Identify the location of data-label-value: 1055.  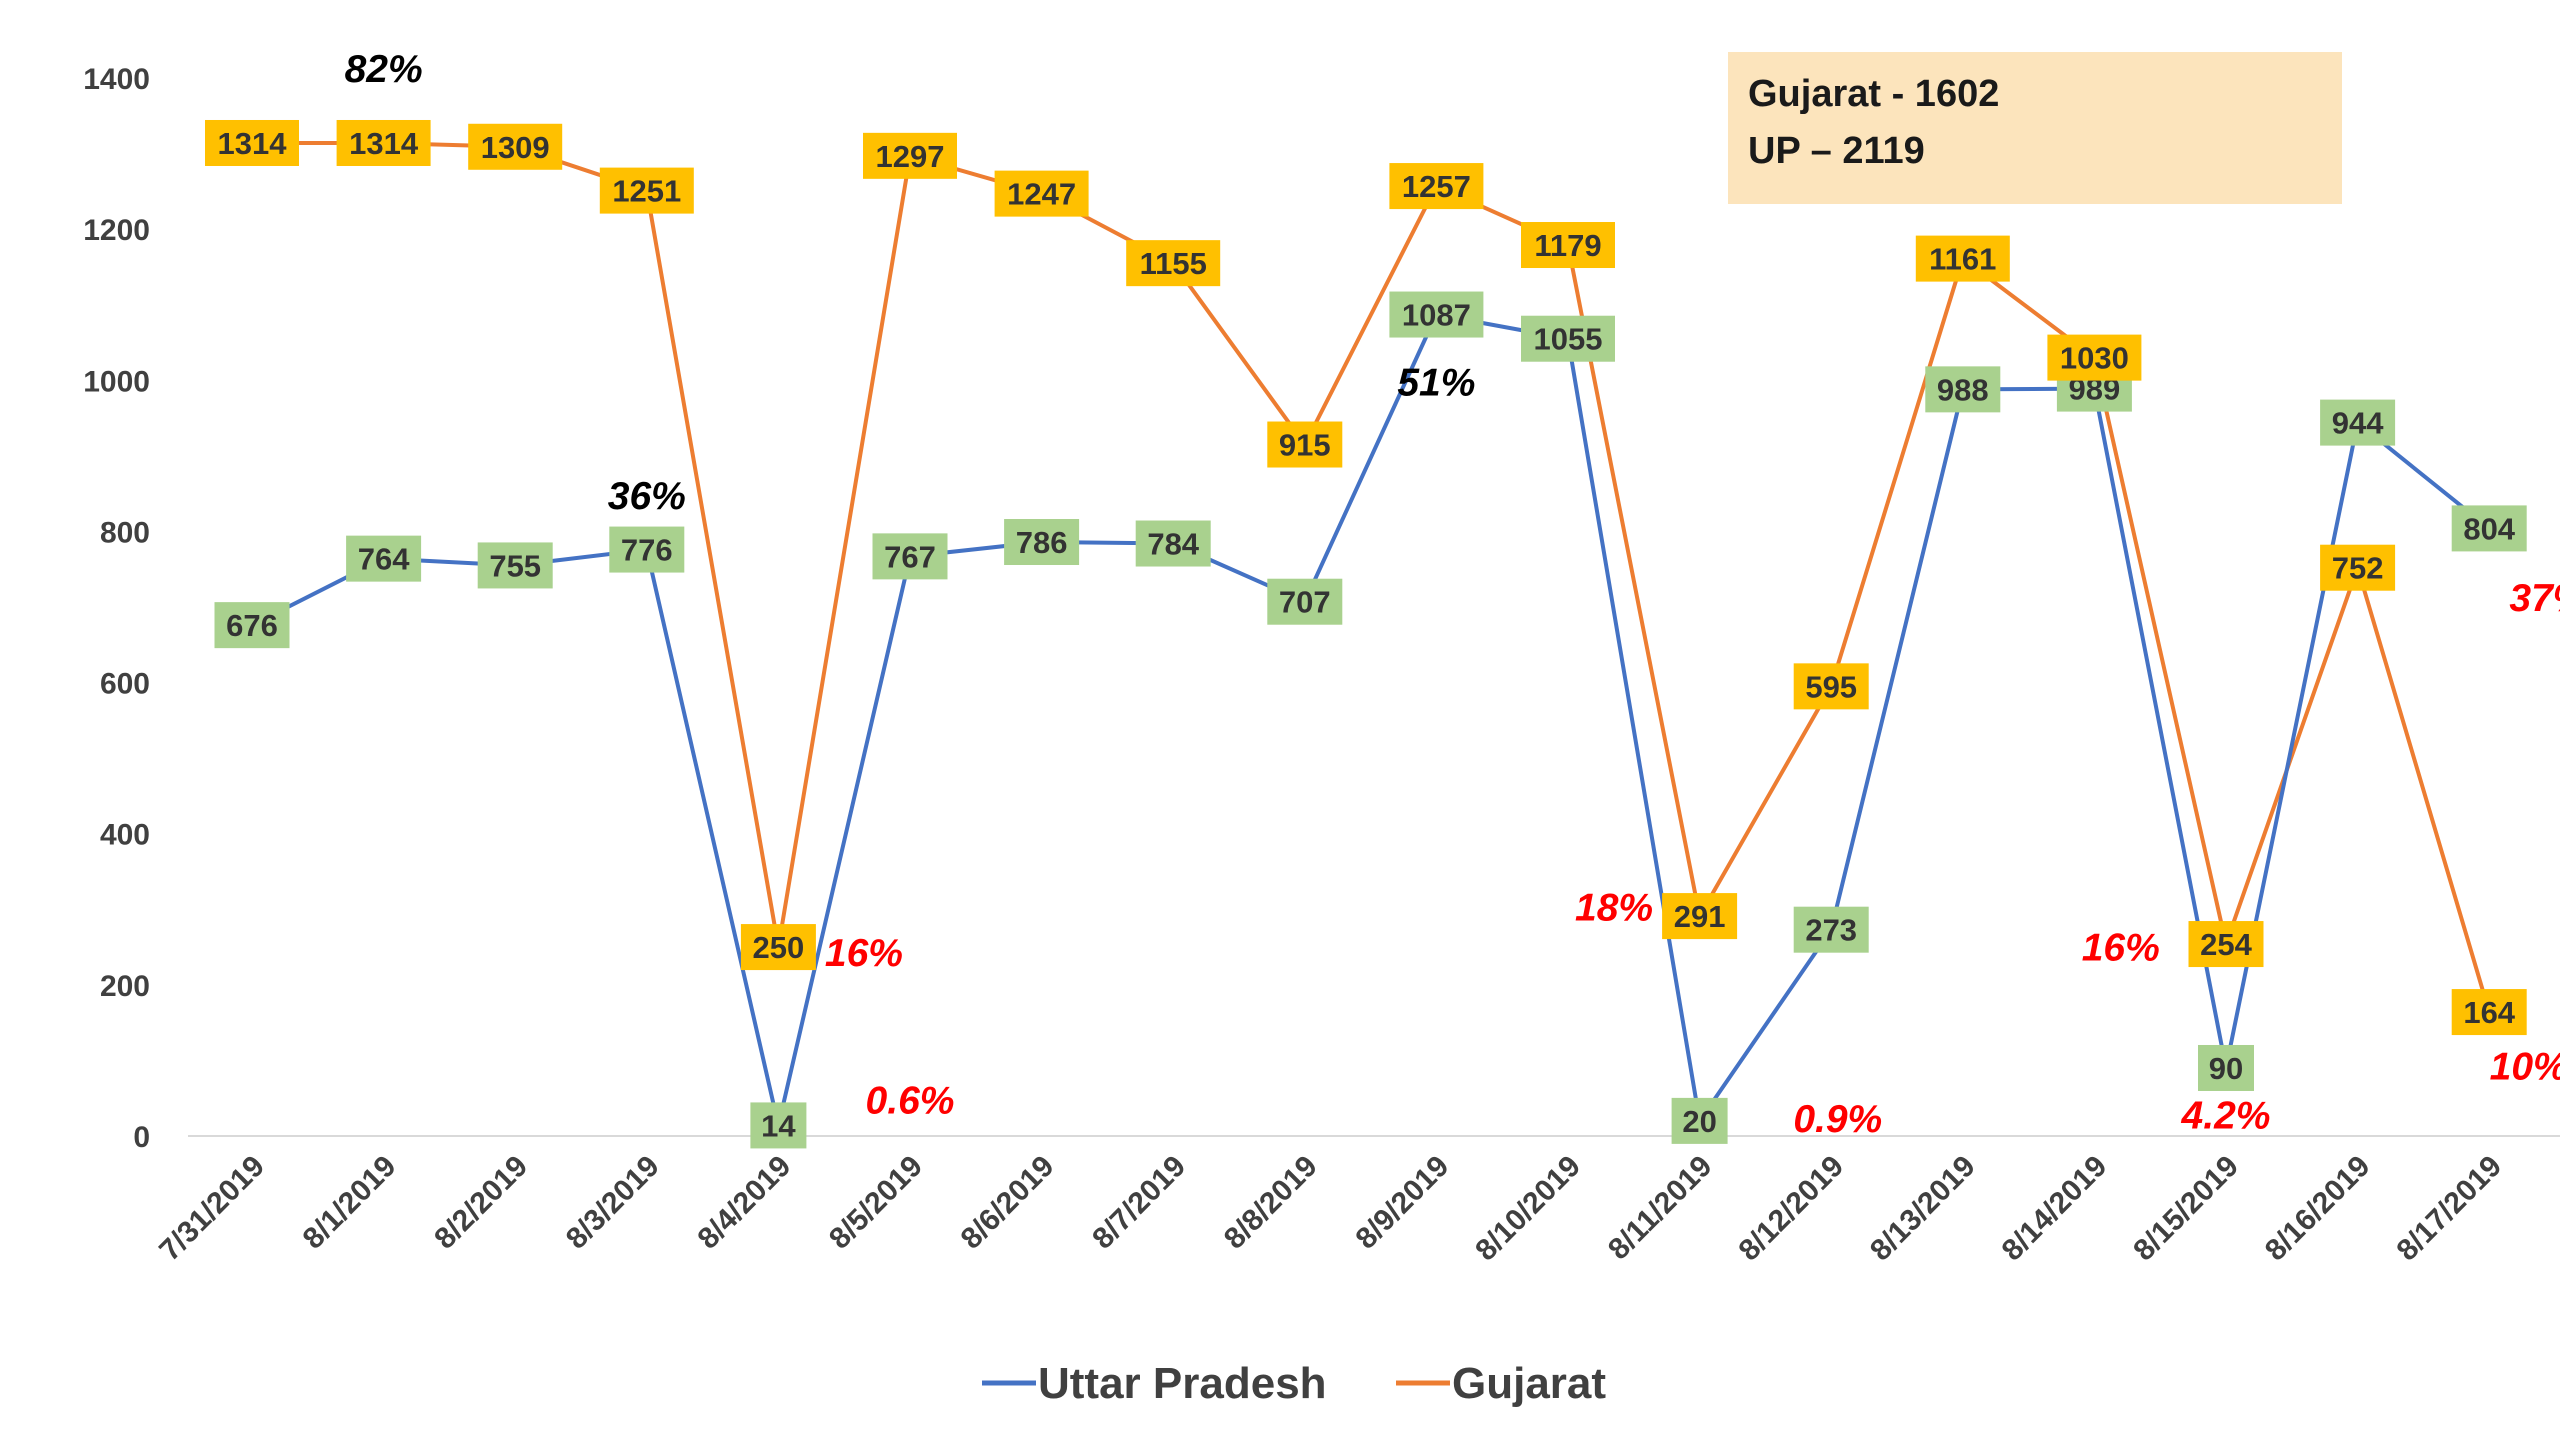
(1568, 339).